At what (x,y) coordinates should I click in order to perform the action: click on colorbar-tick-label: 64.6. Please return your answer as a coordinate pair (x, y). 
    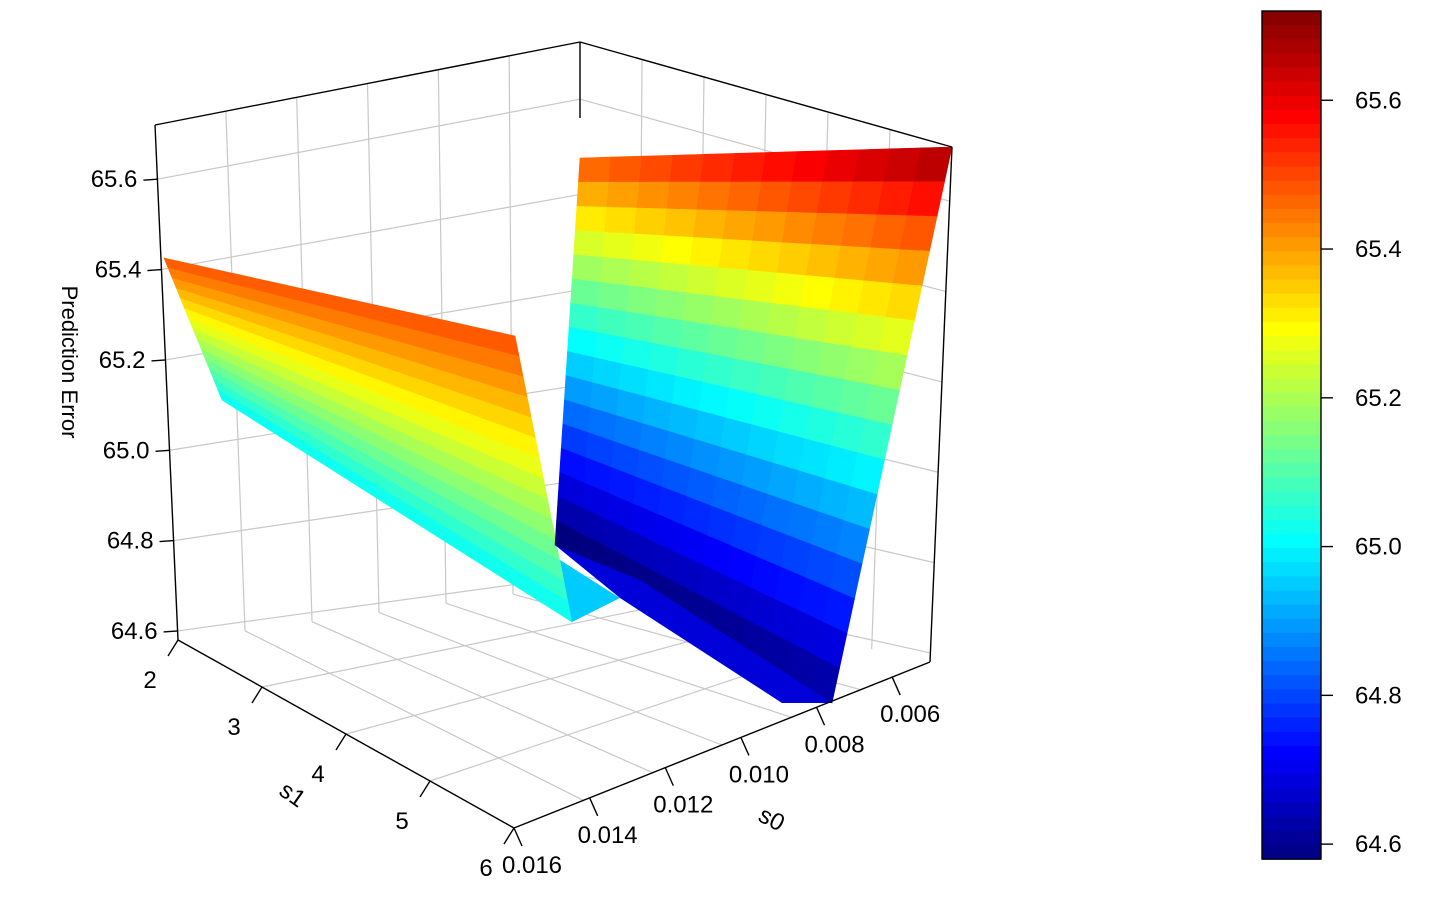
    Looking at the image, I should click on (1378, 844).